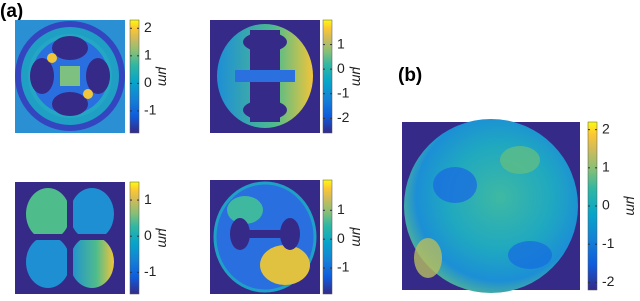  What do you see at coordinates (11, 11) in the screenshot?
I see `panel-label: (a)` at bounding box center [11, 11].